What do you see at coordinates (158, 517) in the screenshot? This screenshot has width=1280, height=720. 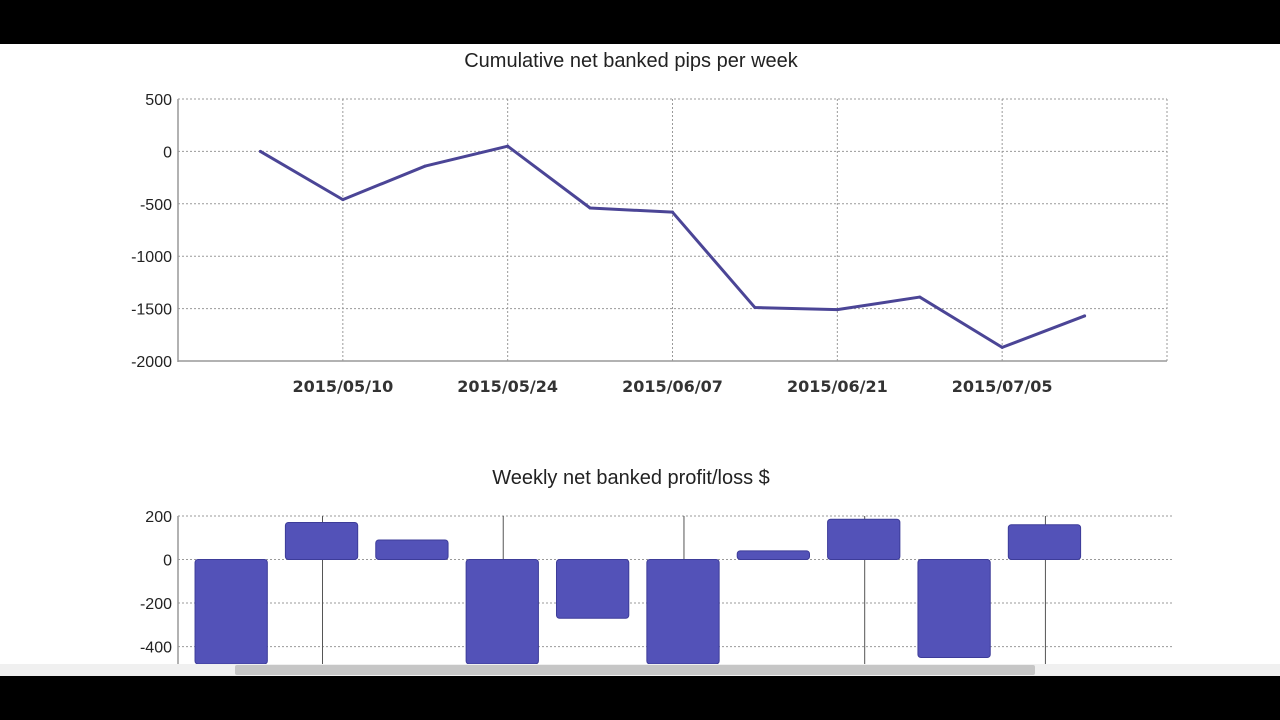 I see `bar-ytick-label: 200` at bounding box center [158, 517].